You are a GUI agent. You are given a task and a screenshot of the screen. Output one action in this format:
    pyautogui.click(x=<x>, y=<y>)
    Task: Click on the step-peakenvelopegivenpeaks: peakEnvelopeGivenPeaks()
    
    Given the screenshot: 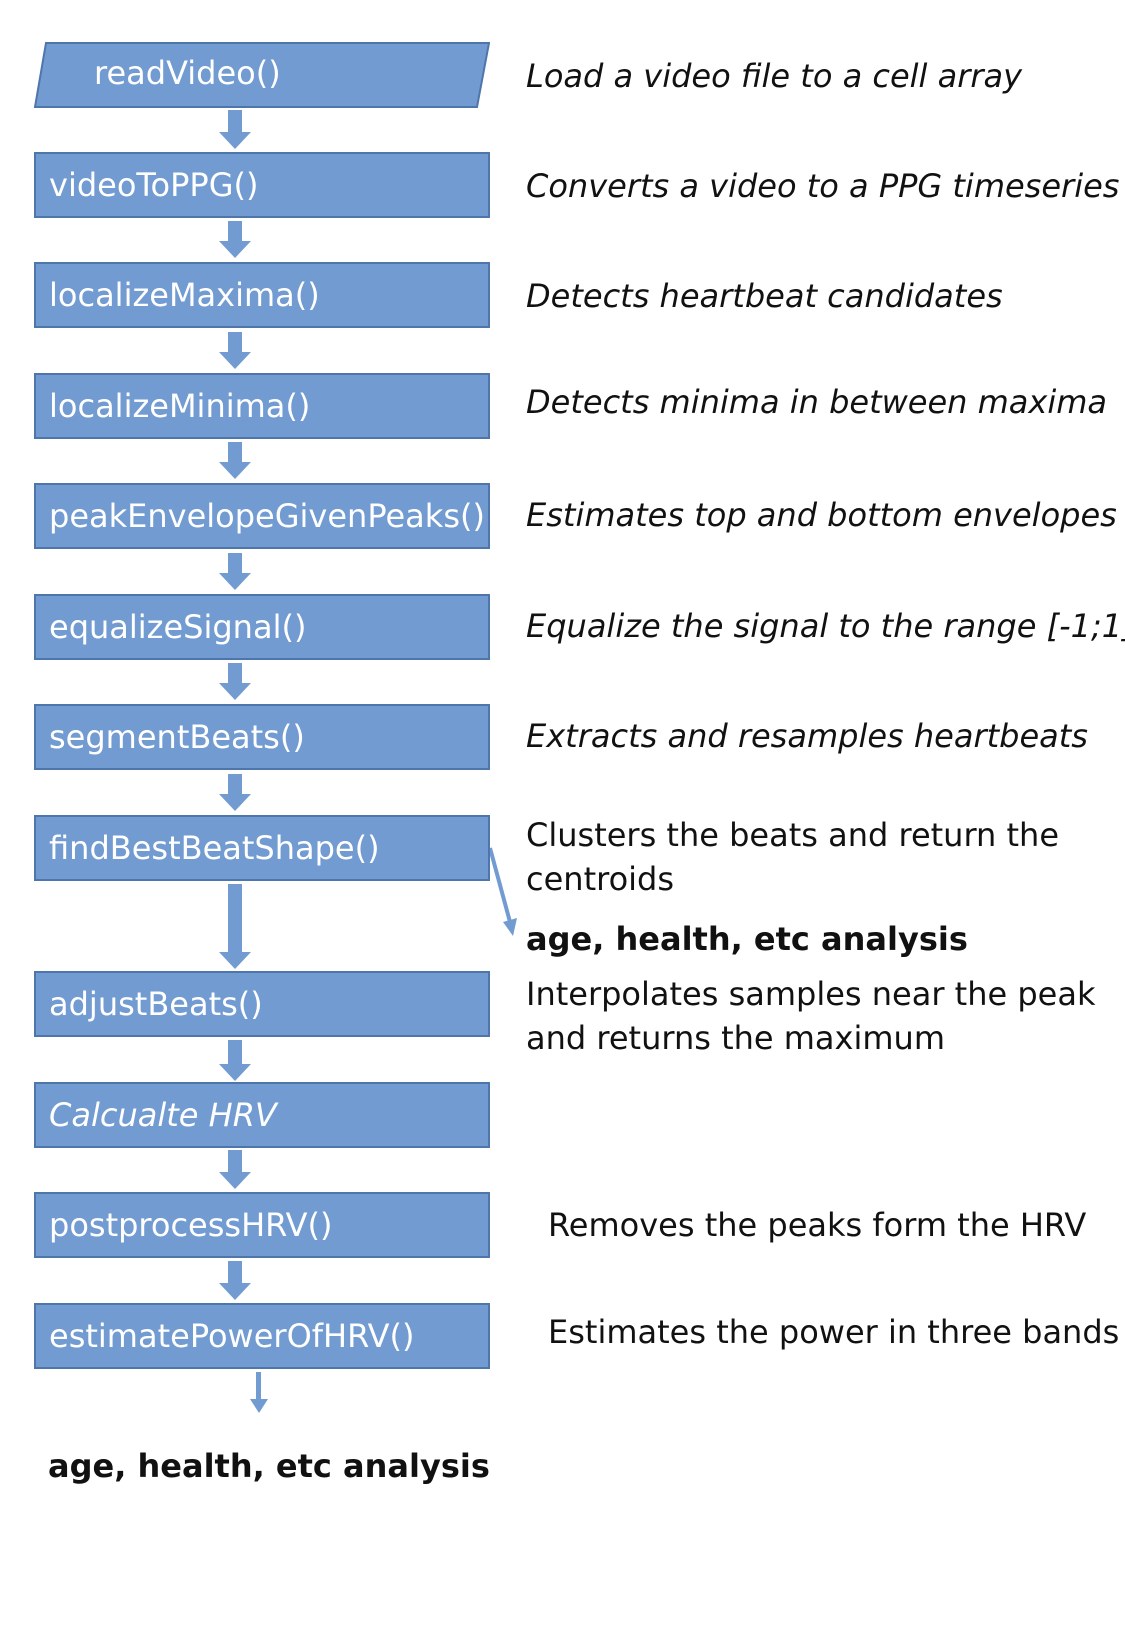 What is the action you would take?
    pyautogui.click(x=262, y=516)
    